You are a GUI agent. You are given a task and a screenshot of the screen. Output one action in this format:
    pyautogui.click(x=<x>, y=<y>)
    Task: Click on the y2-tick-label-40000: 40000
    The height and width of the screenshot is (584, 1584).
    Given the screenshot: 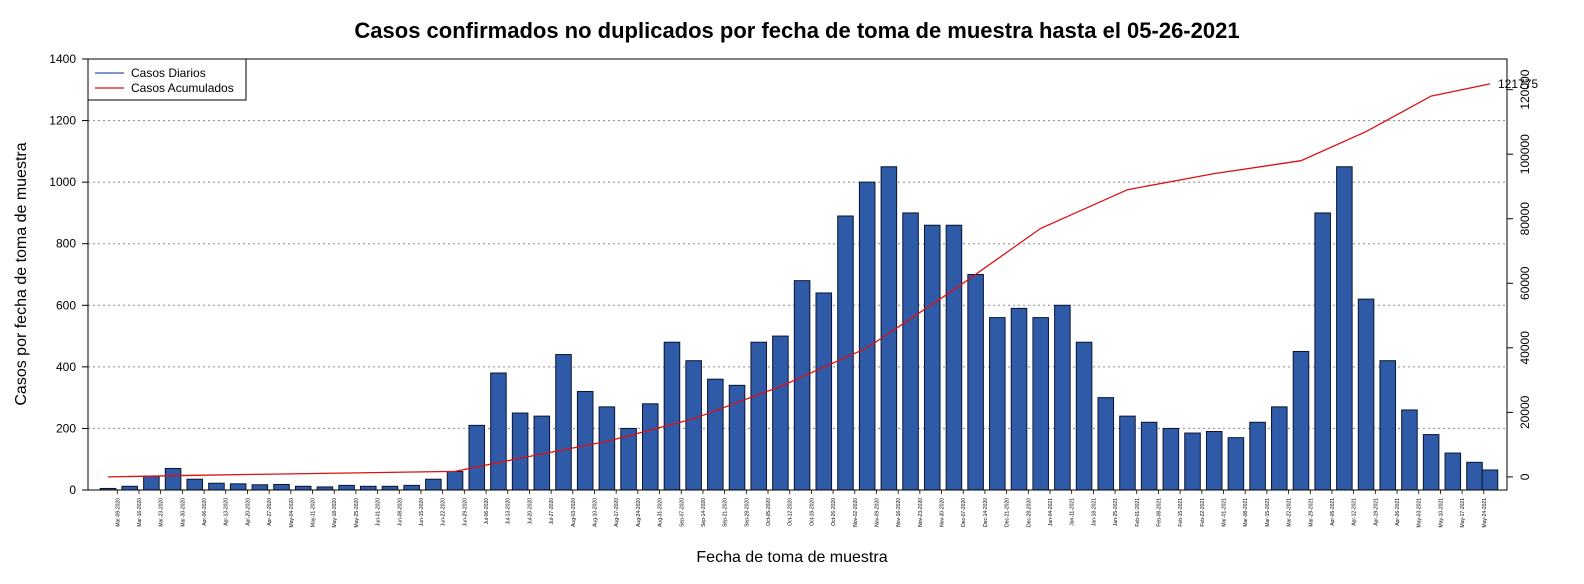 What is the action you would take?
    pyautogui.click(x=1525, y=348)
    